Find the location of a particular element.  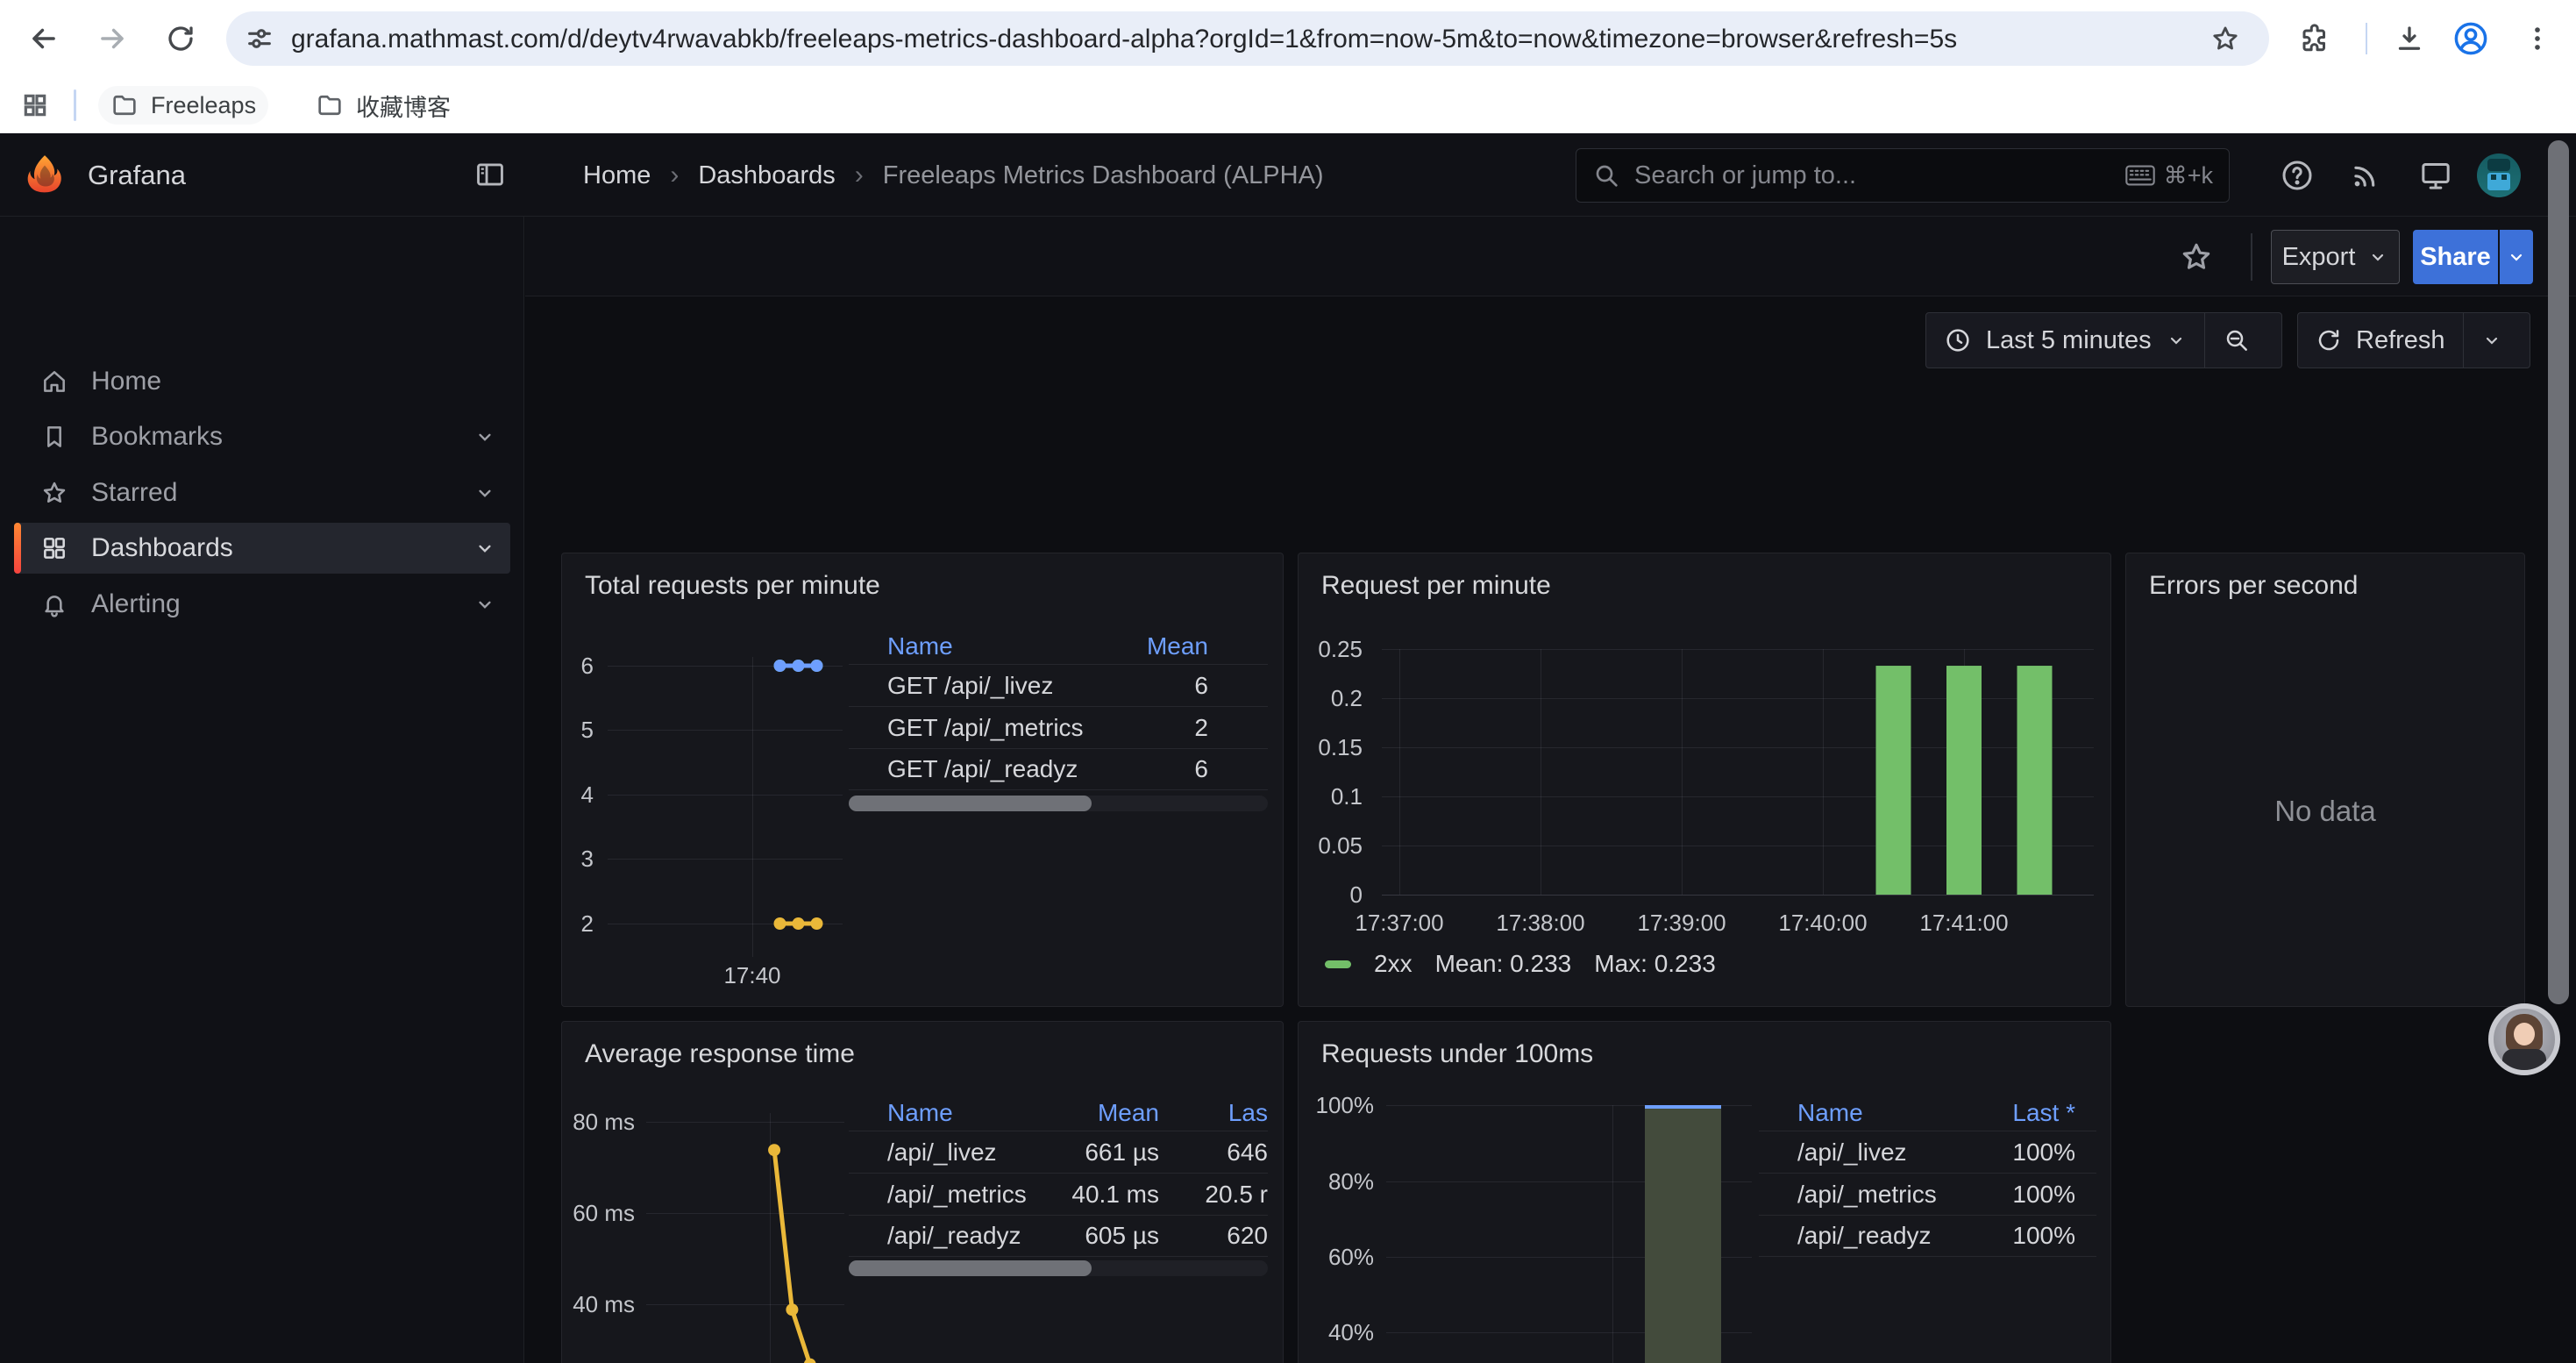

share-menu-button is located at coordinates (2516, 257).